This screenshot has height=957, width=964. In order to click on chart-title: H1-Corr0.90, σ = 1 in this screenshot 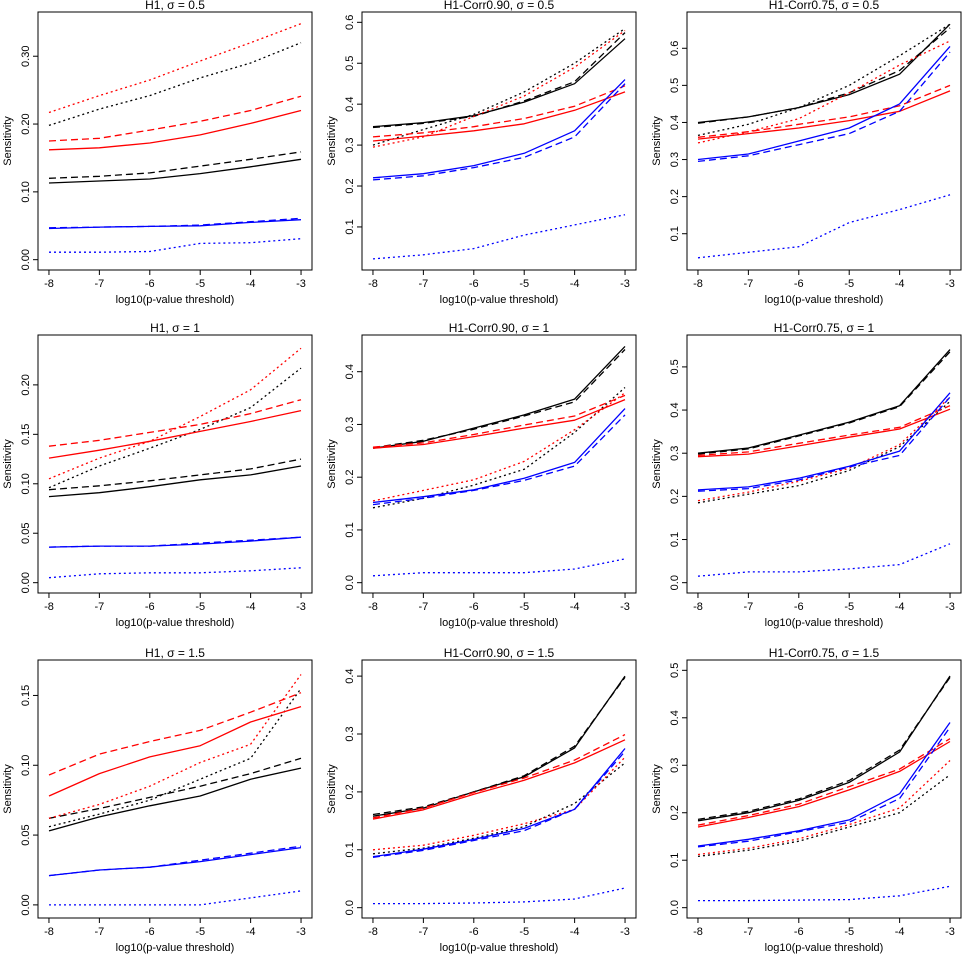, I will do `click(499, 328)`.